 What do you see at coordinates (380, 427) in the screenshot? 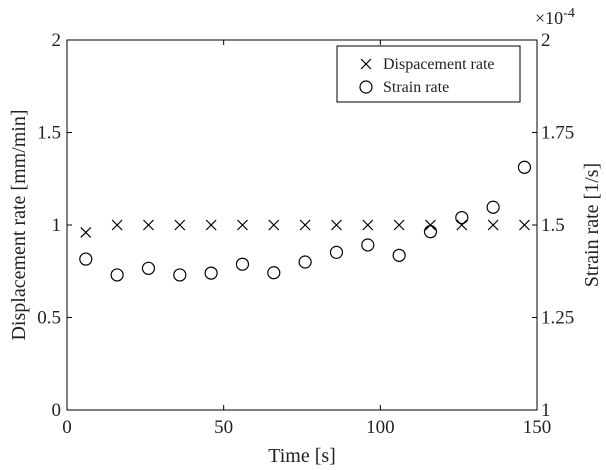
I see `x-tick-label: 100` at bounding box center [380, 427].